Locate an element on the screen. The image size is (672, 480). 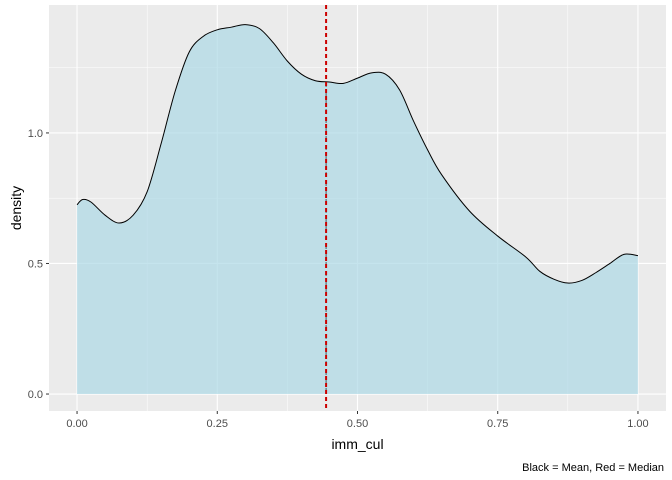
x-axis-title: imm_cul is located at coordinates (357, 444).